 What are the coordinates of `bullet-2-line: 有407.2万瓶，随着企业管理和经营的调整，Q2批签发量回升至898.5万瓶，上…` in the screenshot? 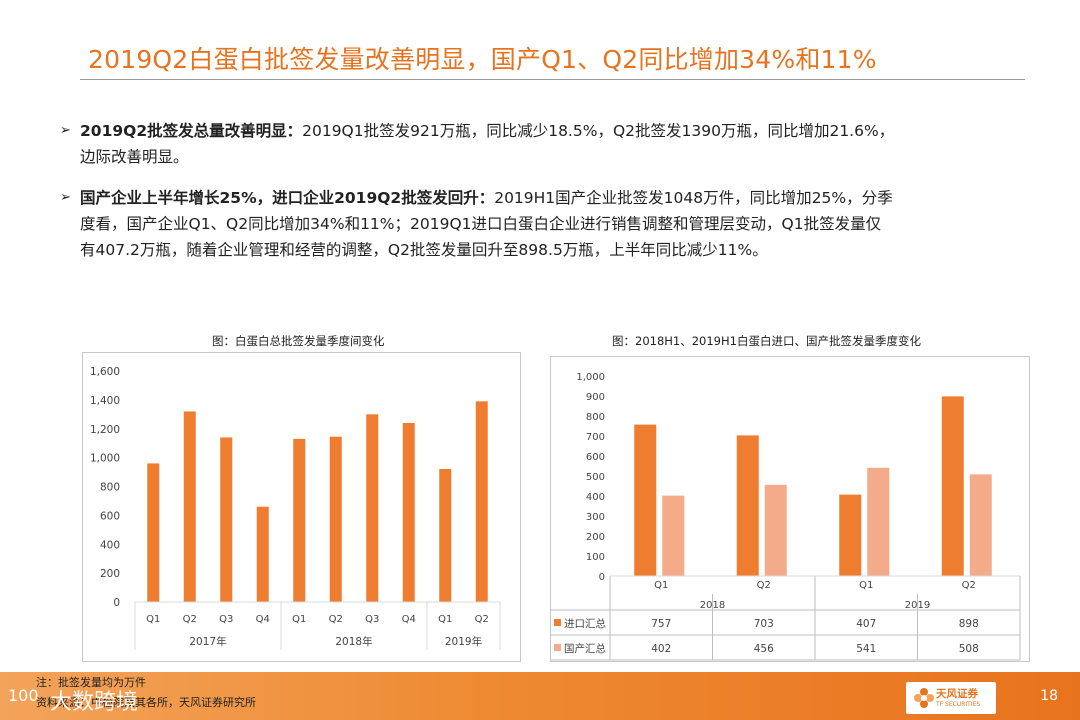 It's located at (424, 250).